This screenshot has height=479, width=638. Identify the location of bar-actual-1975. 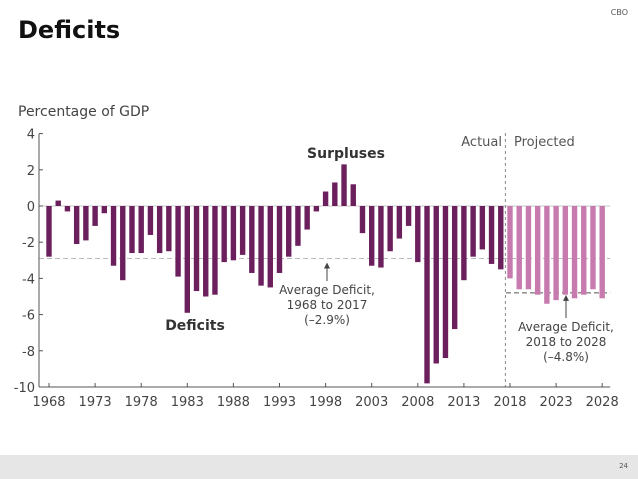
(113, 236).